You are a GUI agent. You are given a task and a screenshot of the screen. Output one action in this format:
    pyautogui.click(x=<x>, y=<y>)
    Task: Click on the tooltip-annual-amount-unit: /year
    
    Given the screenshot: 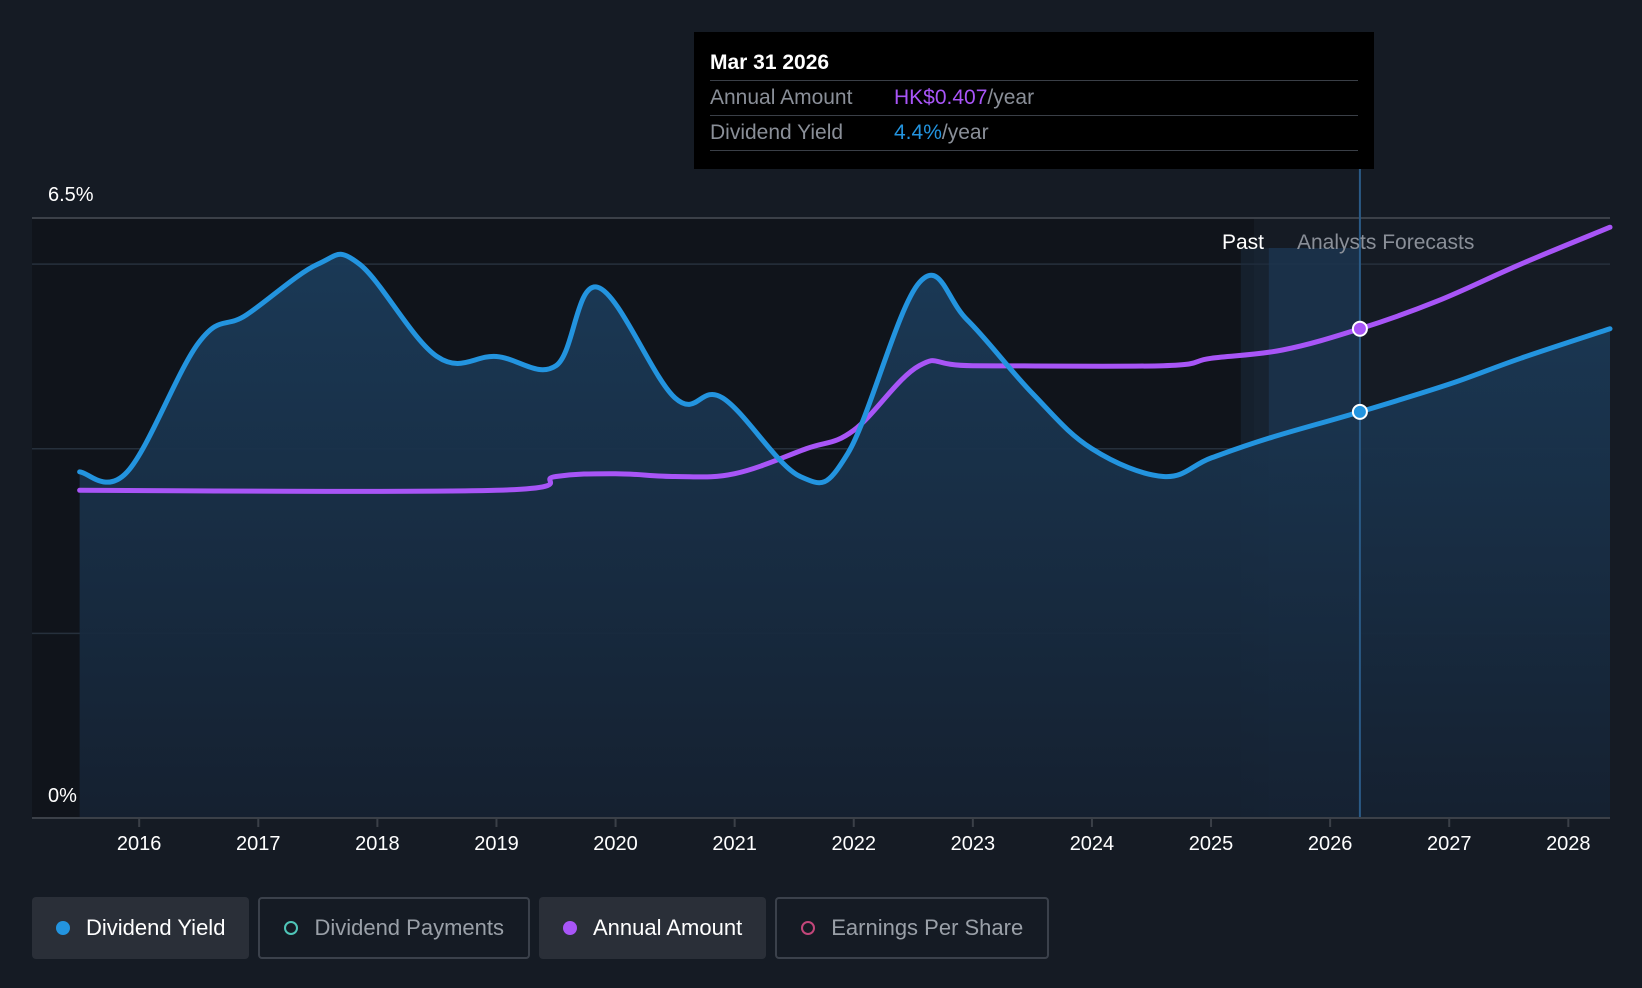 What is the action you would take?
    pyautogui.click(x=1011, y=97)
    